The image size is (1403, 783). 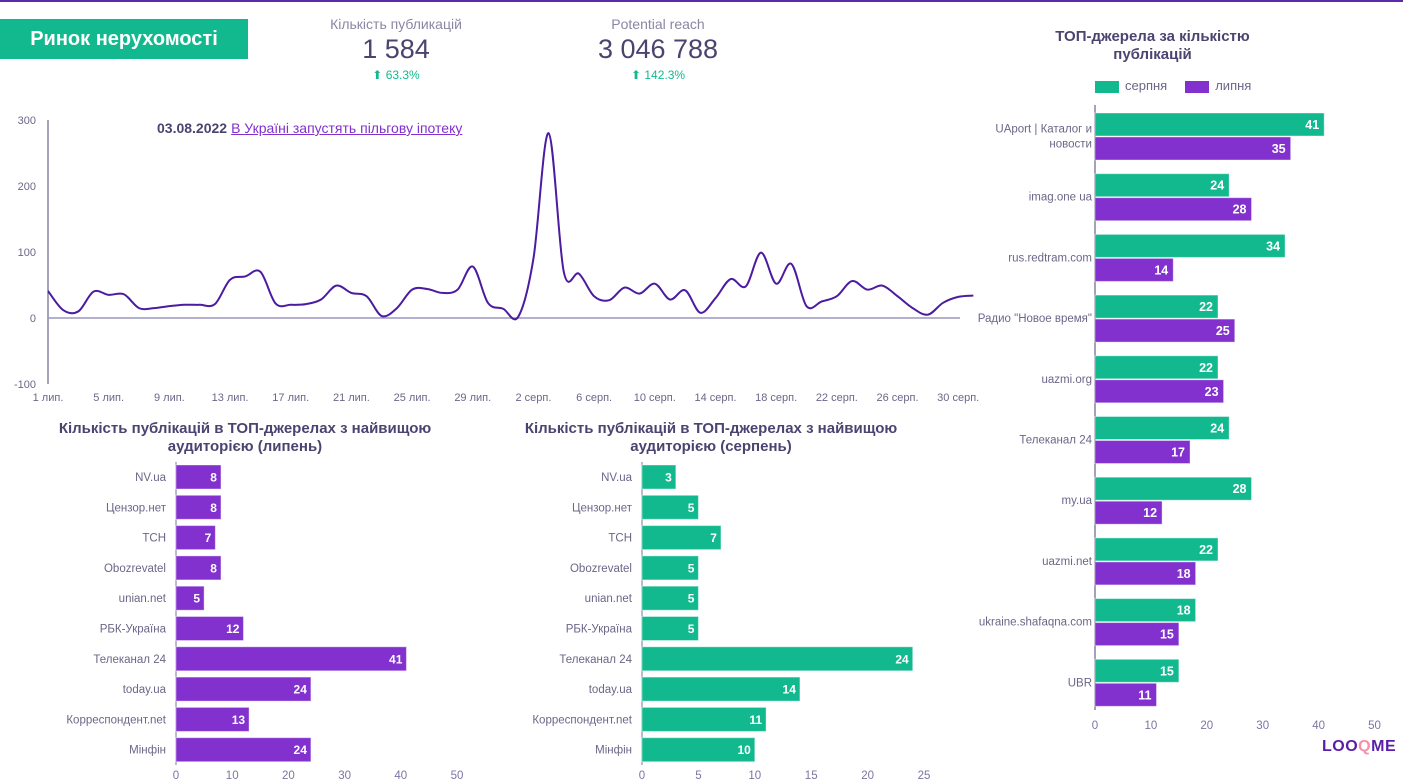 What do you see at coordinates (1067, 562) in the screenshot?
I see `category-label: uazmi.net` at bounding box center [1067, 562].